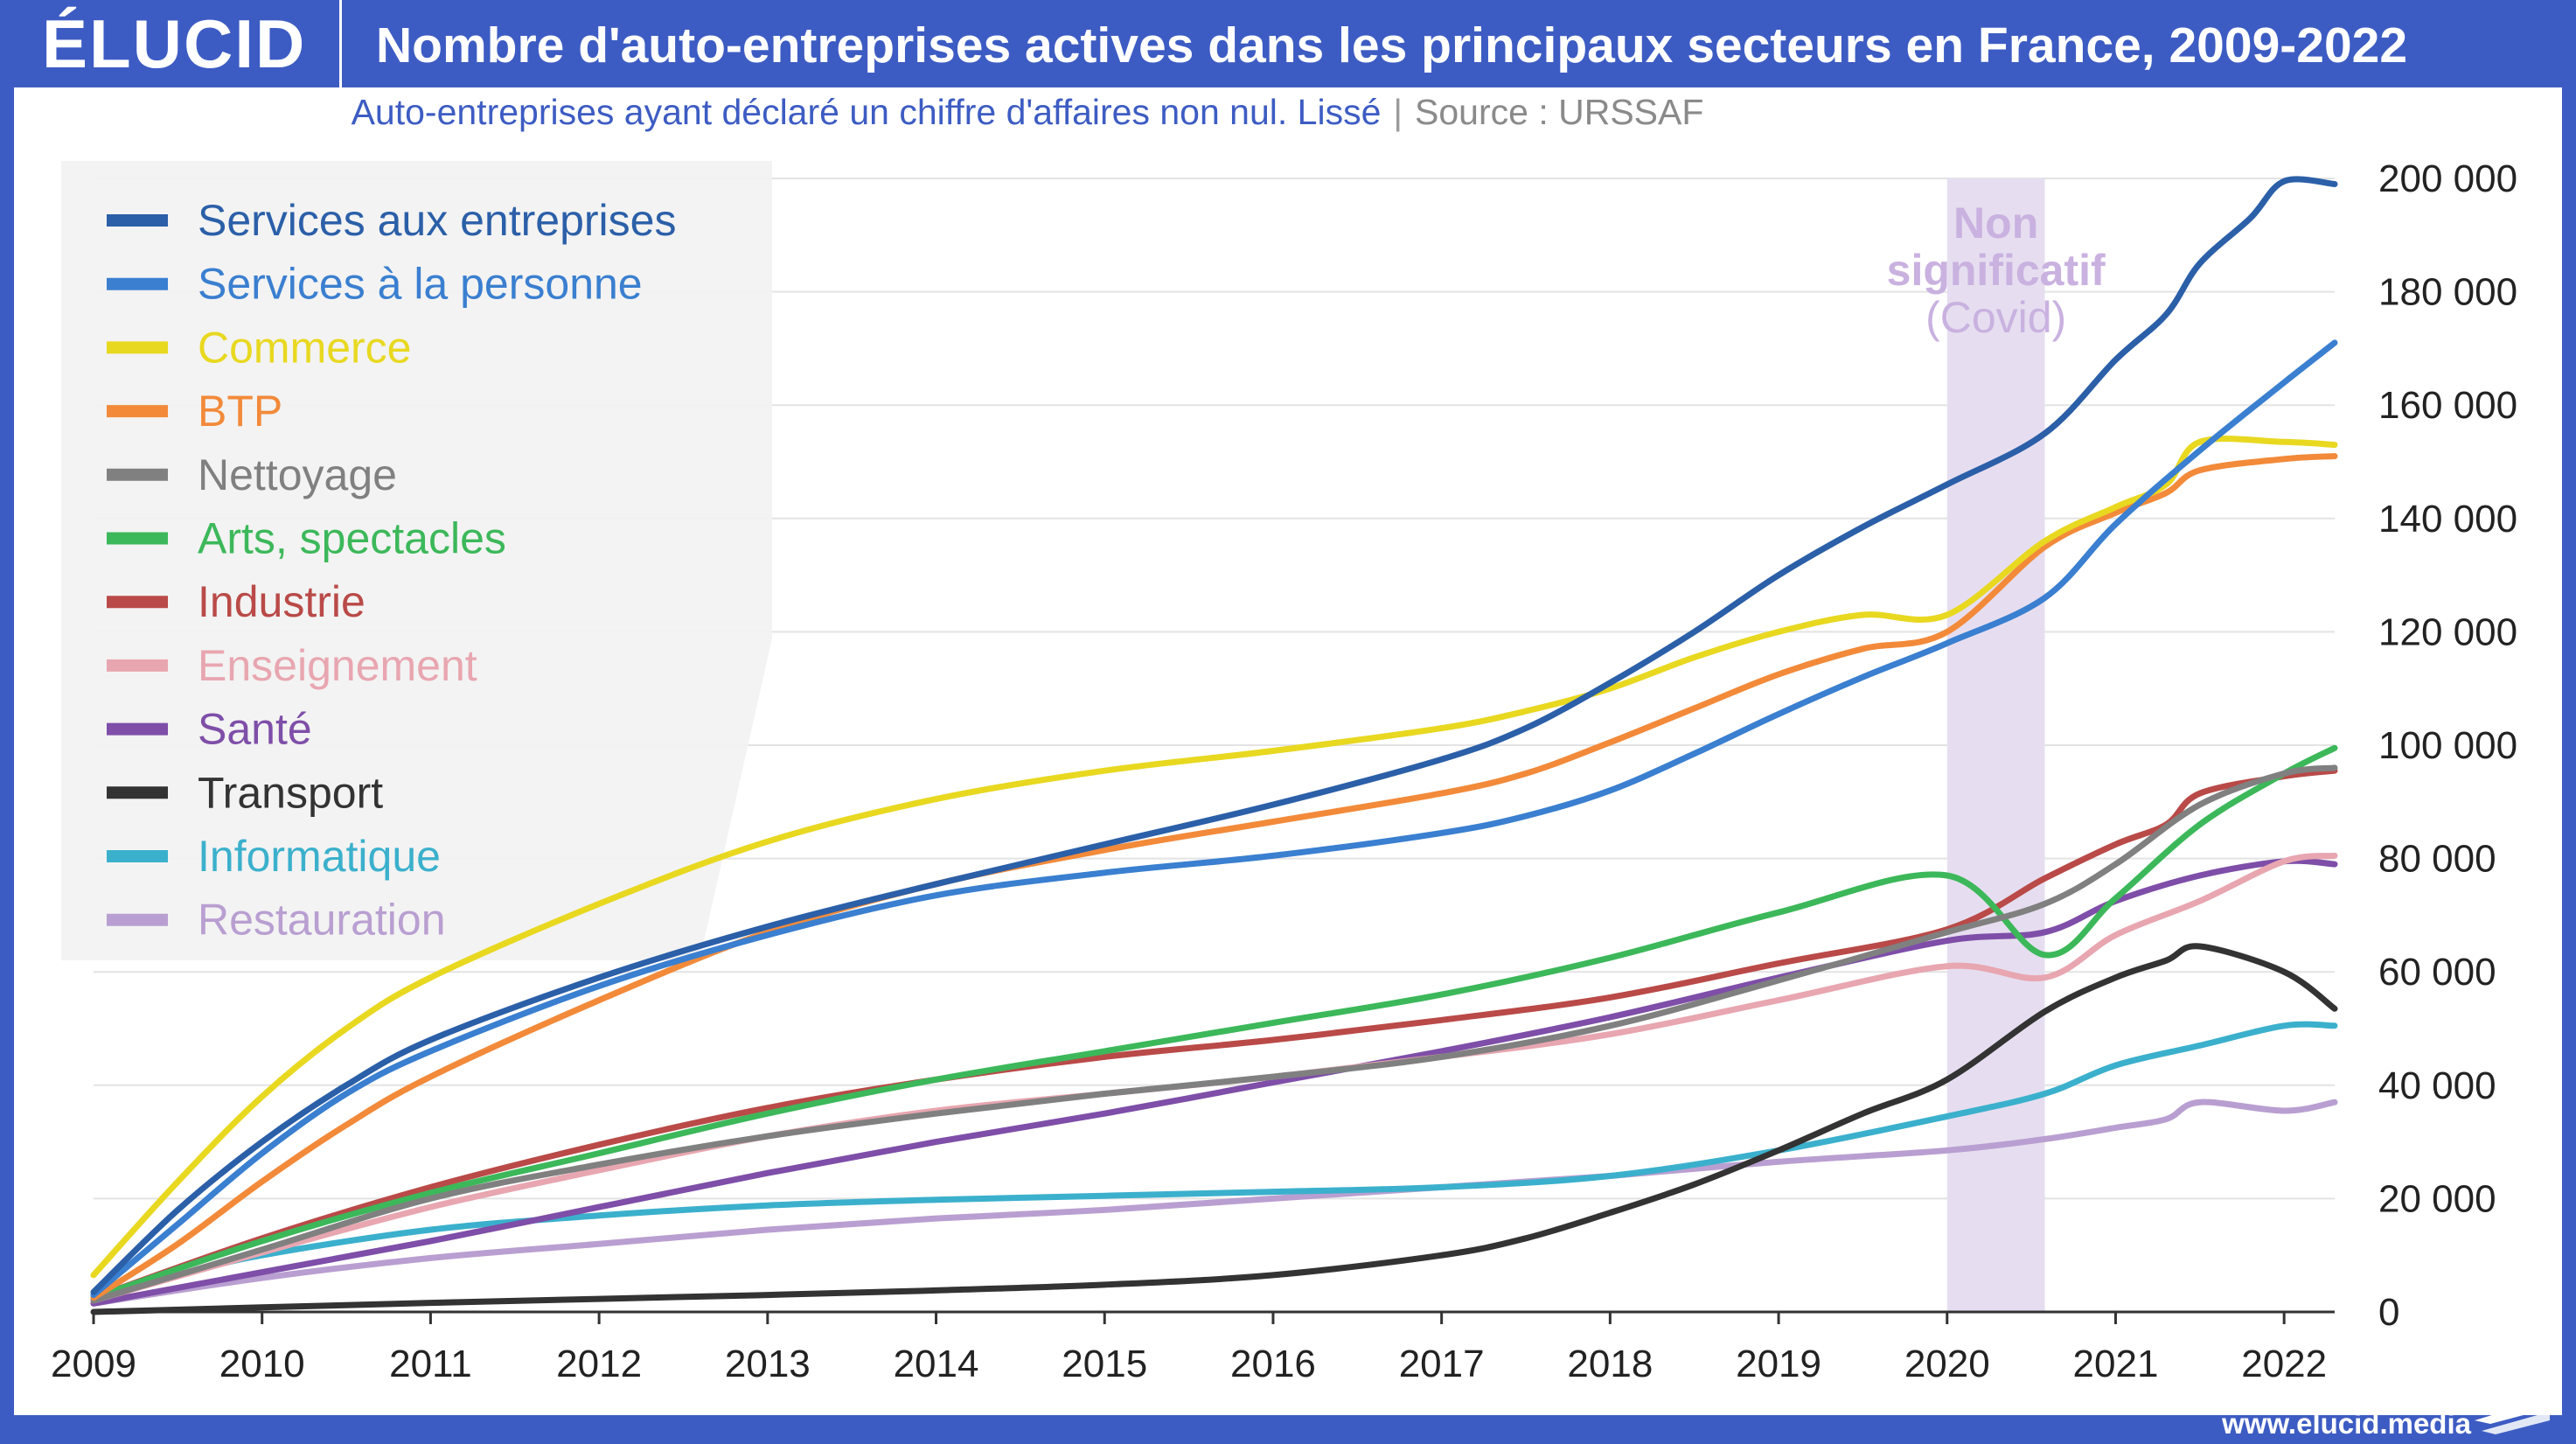  What do you see at coordinates (1442, 1364) in the screenshot?
I see `x-tick-label: 2017` at bounding box center [1442, 1364].